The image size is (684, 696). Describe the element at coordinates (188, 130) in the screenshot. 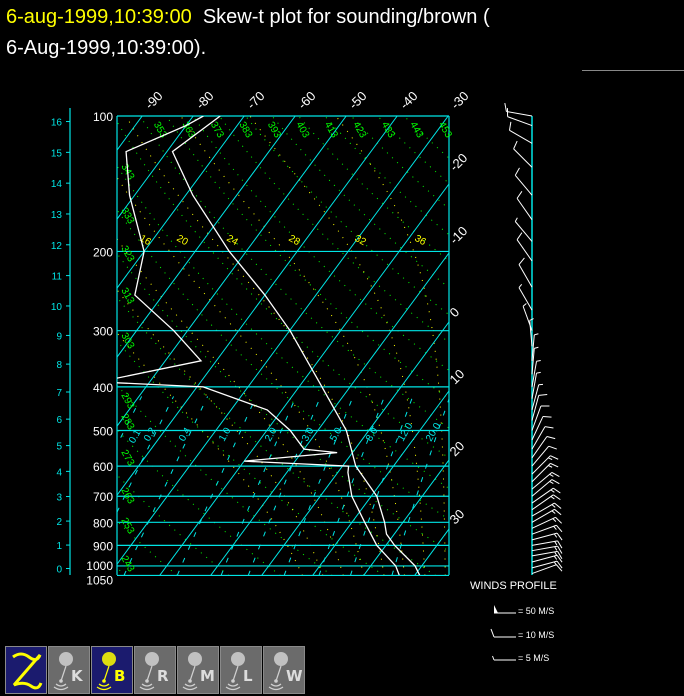

I see `dry-adiabat-label: 363` at that location.